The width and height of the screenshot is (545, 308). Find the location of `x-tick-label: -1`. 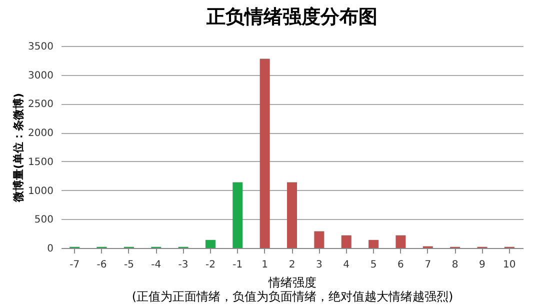

x-tick-label: -1 is located at coordinates (237, 265).